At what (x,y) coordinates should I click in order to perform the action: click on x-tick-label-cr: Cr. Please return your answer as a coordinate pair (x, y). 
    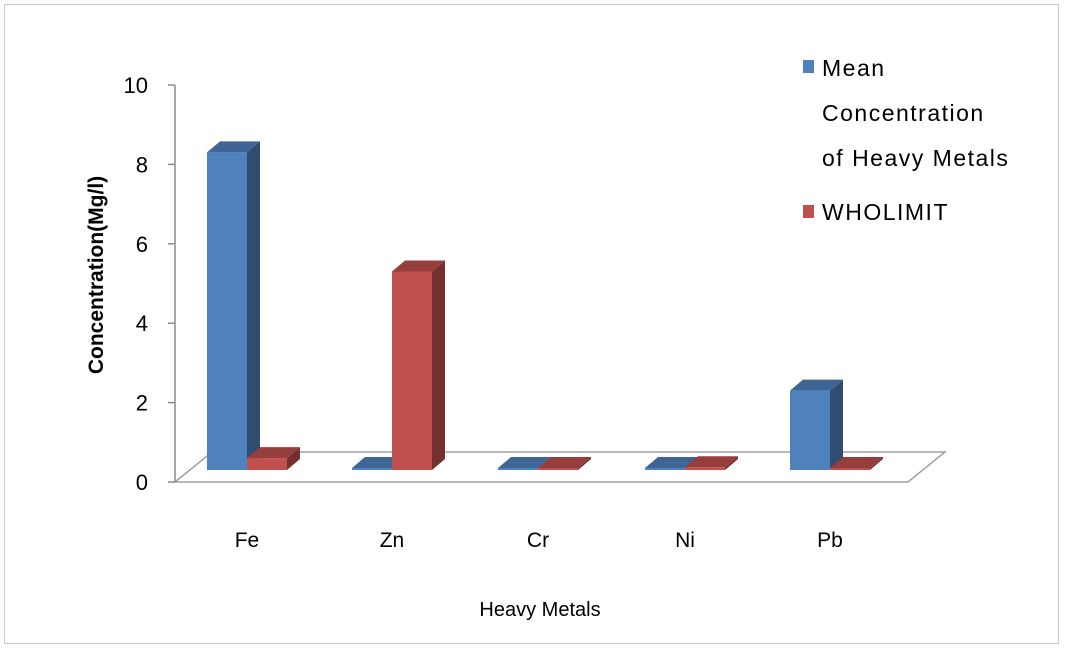
    Looking at the image, I should click on (538, 540).